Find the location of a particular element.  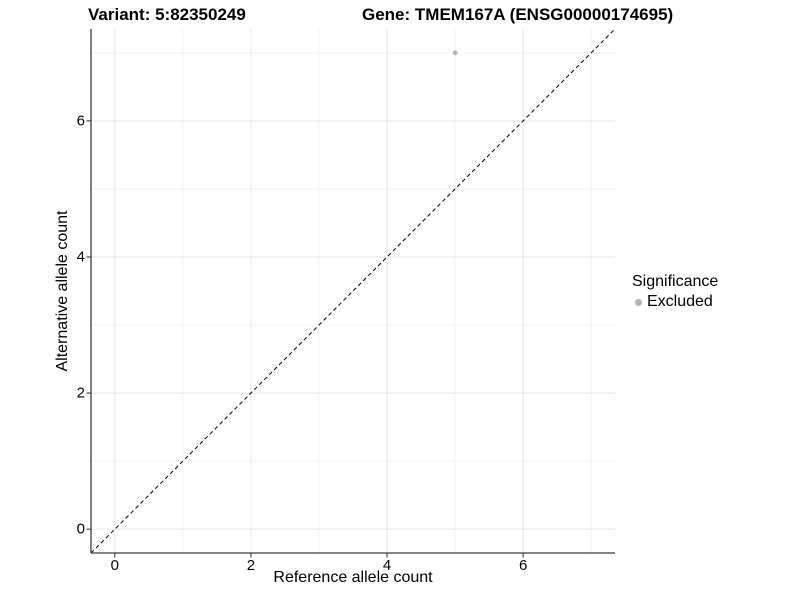

legend-item-excluded: Excluded is located at coordinates (675, 302).